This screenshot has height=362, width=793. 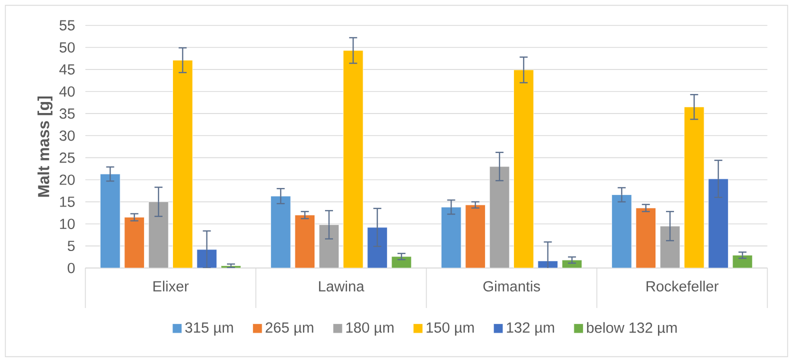 I want to click on y-axis-title: Malt mass [g], so click(x=45, y=146).